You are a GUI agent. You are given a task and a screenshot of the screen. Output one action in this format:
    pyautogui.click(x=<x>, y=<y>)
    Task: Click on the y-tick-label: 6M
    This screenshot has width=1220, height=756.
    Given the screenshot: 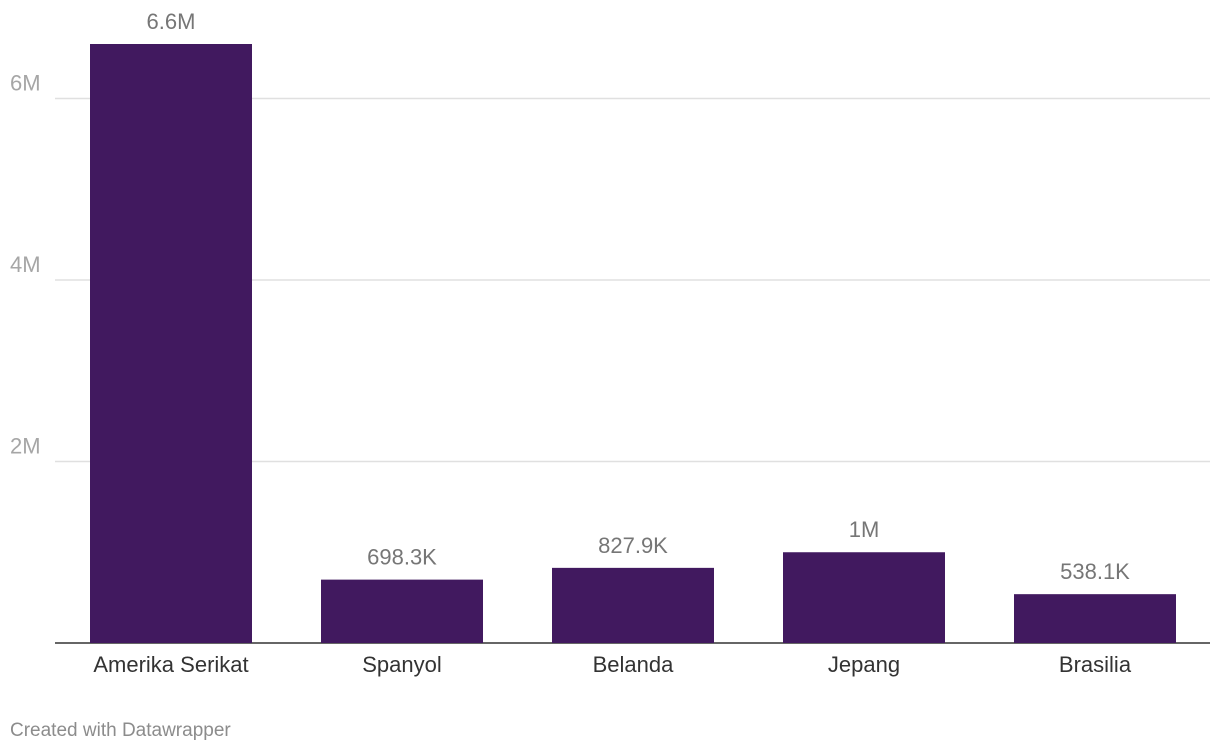 What is the action you would take?
    pyautogui.click(x=25, y=82)
    